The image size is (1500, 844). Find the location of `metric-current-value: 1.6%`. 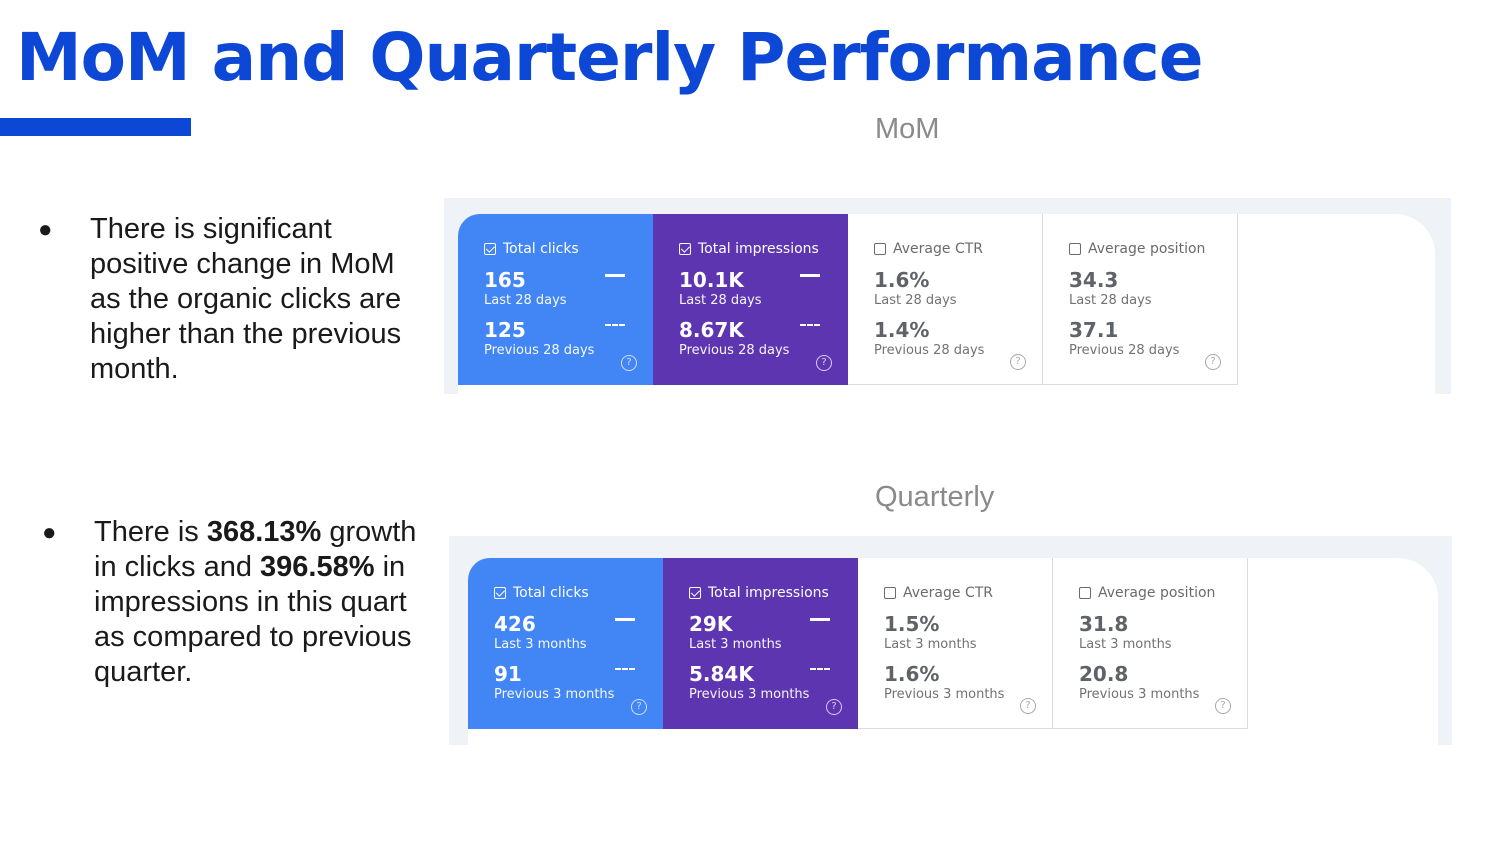

metric-current-value: 1.6% is located at coordinates (902, 280).